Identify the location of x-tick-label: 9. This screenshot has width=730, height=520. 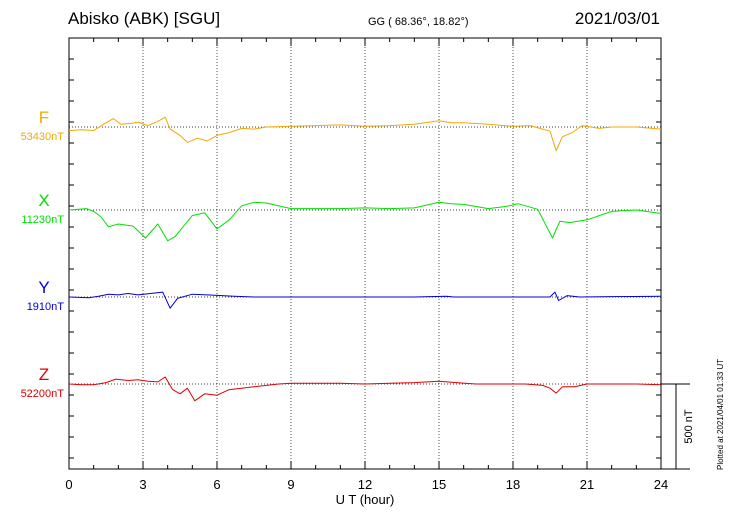
(290, 484).